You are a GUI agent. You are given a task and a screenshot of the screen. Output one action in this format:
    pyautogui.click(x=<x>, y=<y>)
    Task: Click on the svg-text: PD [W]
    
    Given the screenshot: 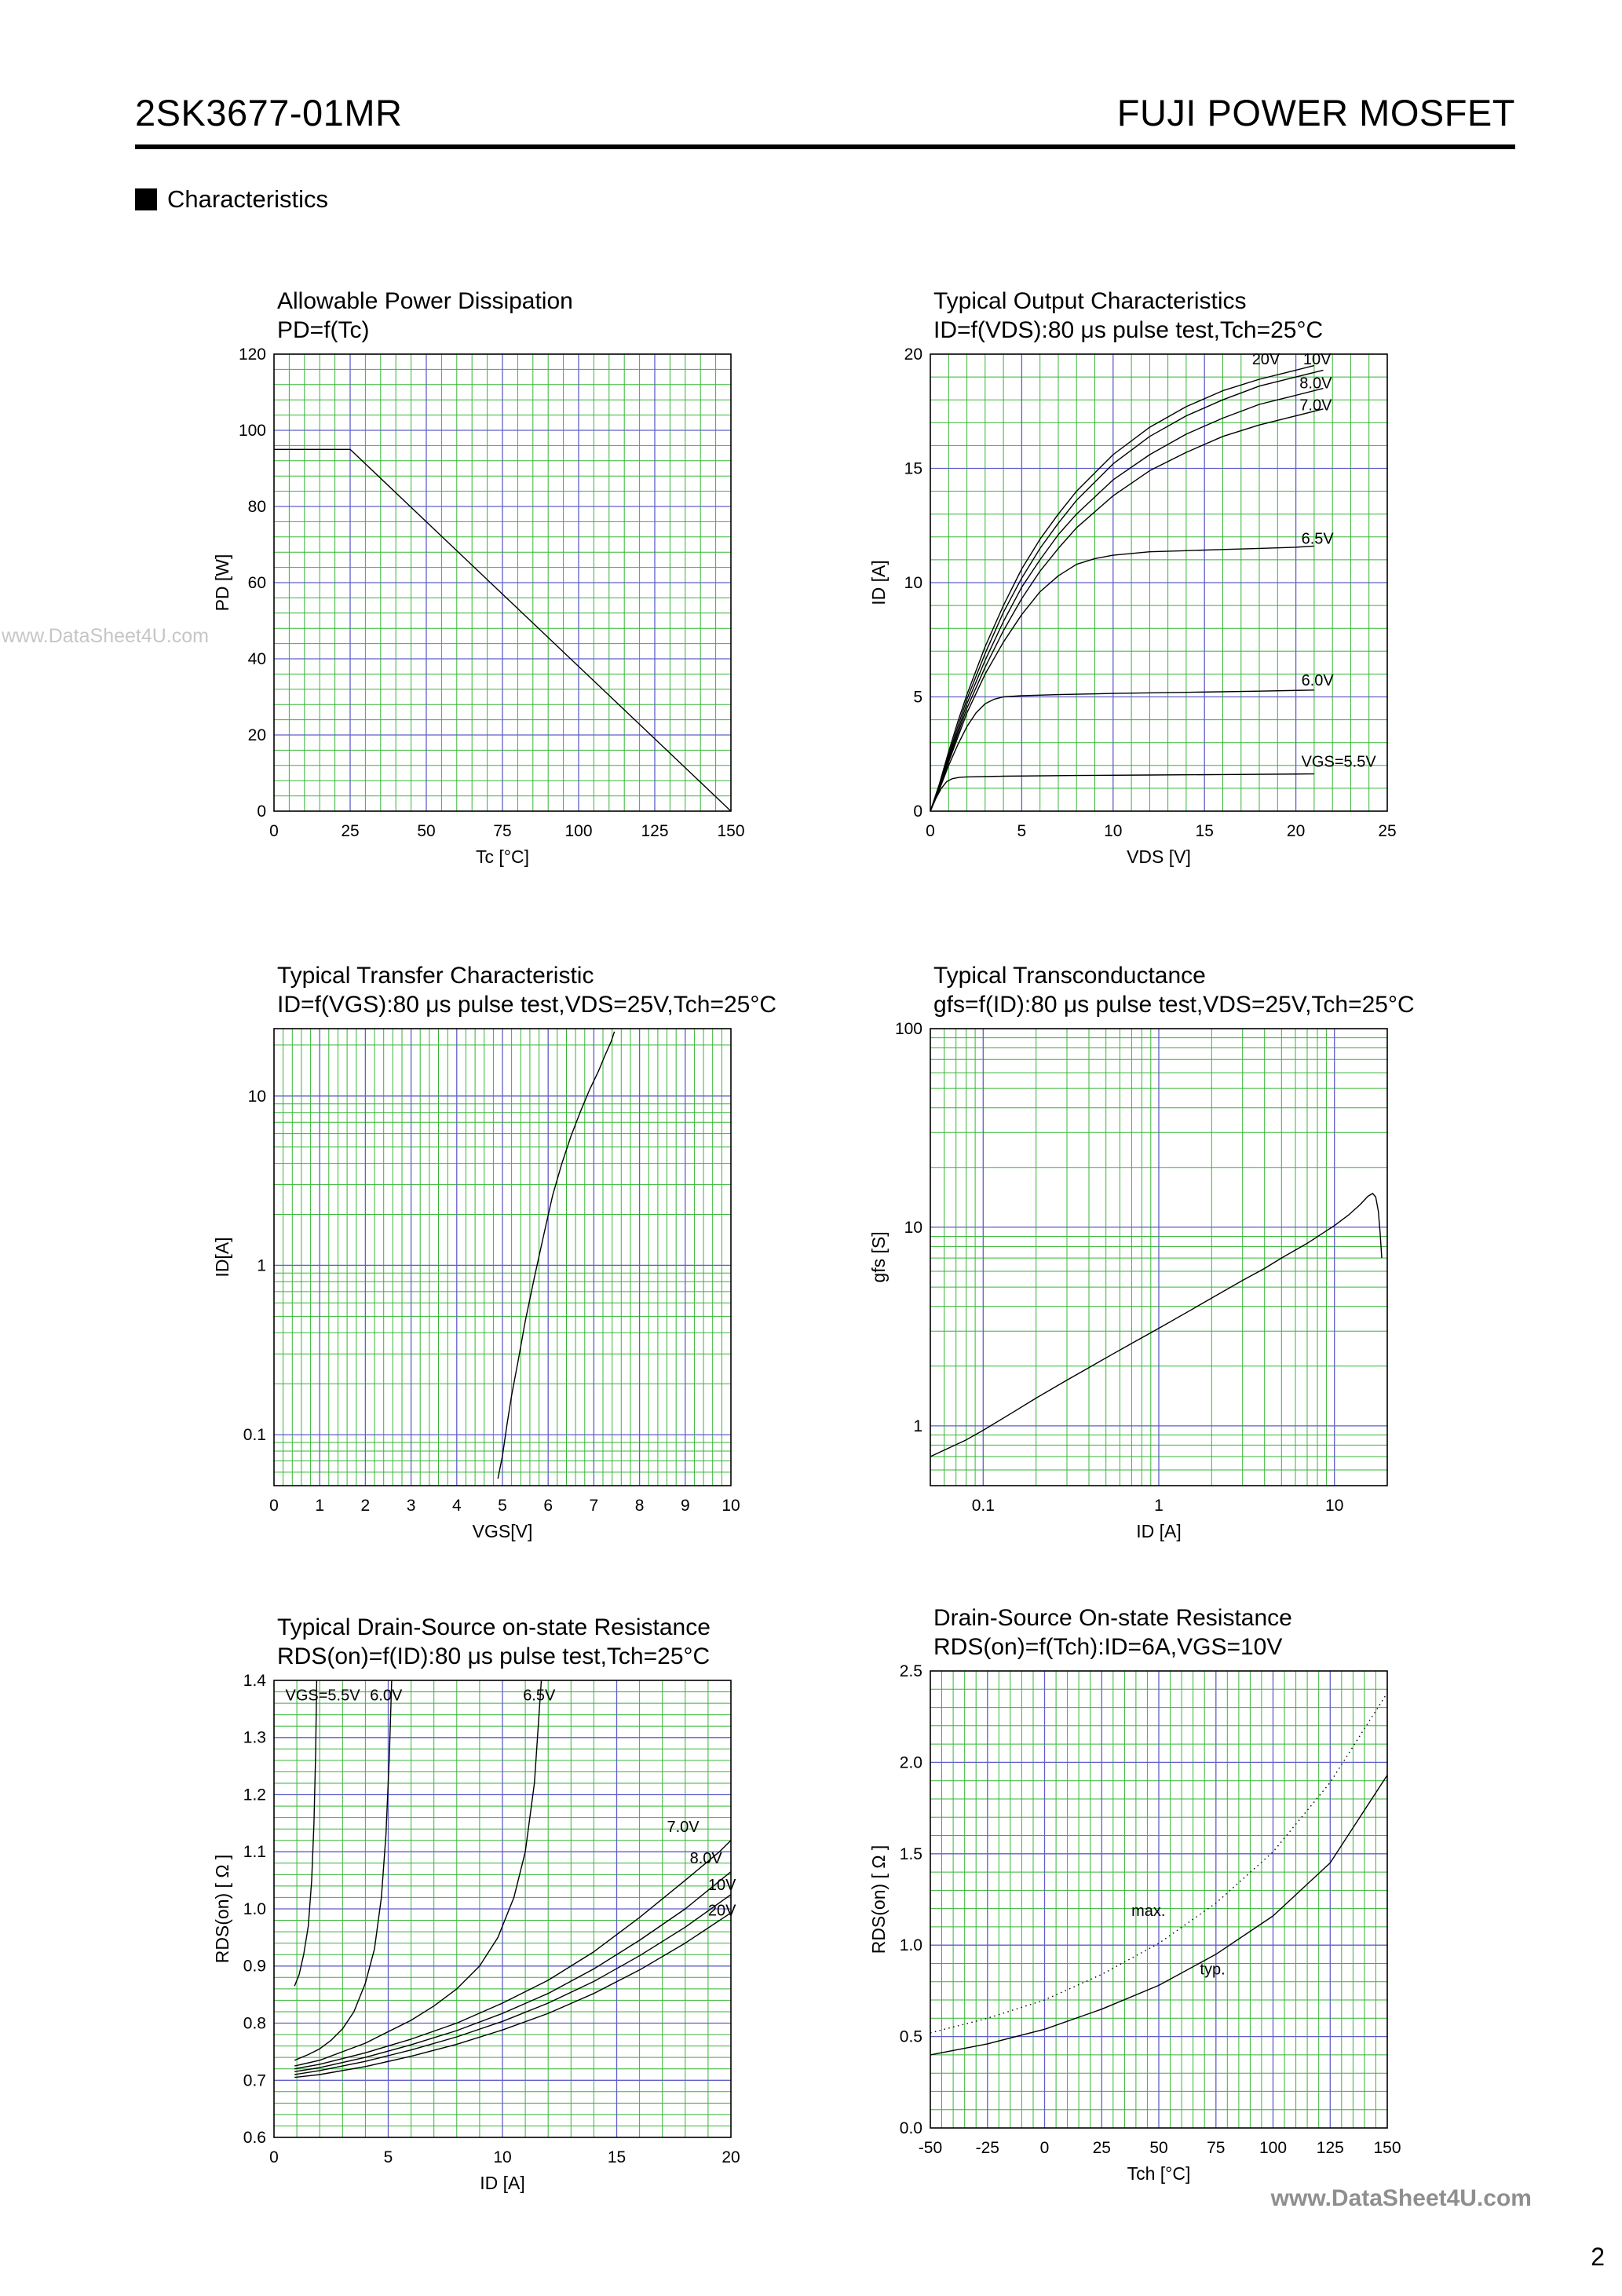 What is the action you would take?
    pyautogui.click(x=224, y=583)
    